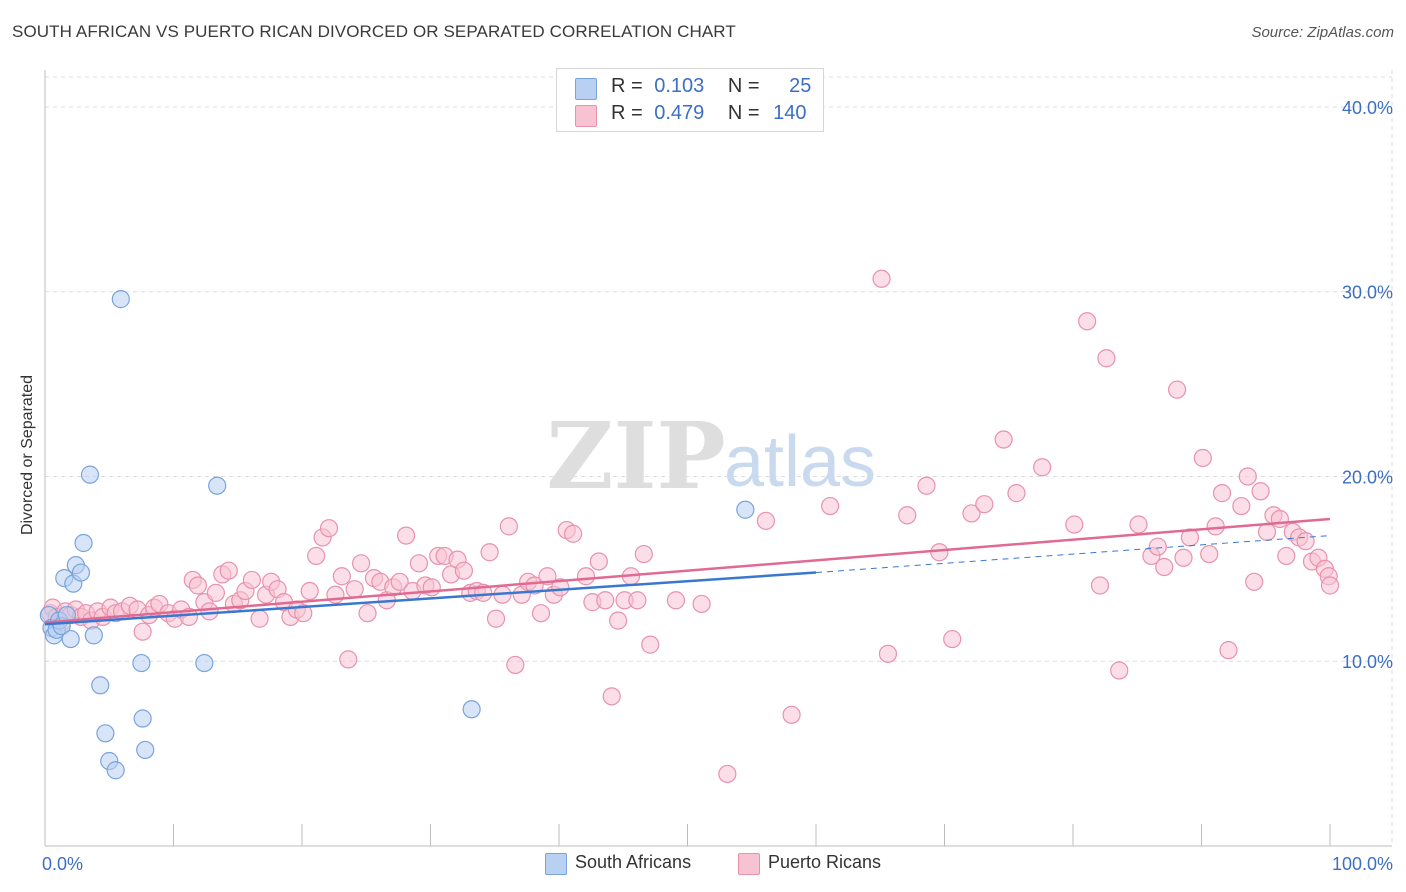  What do you see at coordinates (825, 862) in the screenshot?
I see `legend-label: Puerto Ricans` at bounding box center [825, 862].